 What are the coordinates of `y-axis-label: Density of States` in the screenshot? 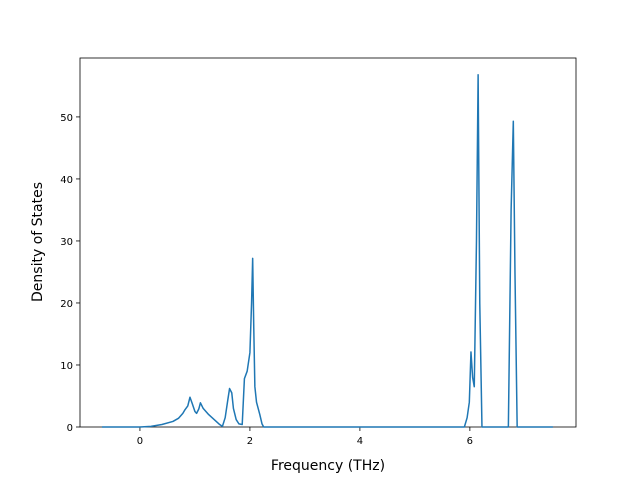 It's located at (38, 242).